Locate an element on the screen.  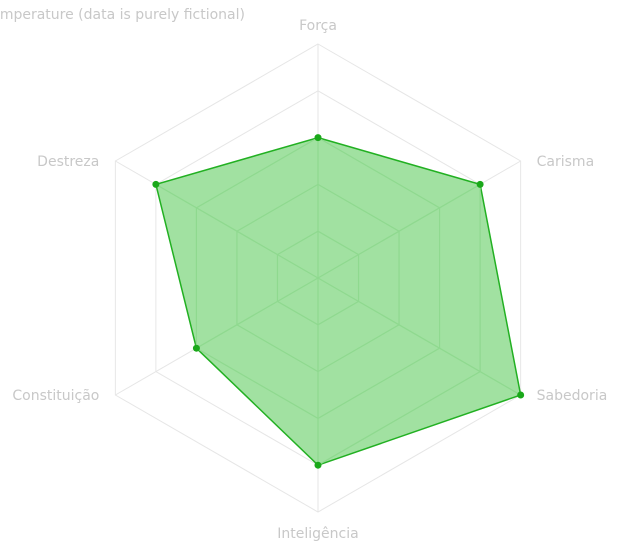
axis-label: Destreza is located at coordinates (68, 162).